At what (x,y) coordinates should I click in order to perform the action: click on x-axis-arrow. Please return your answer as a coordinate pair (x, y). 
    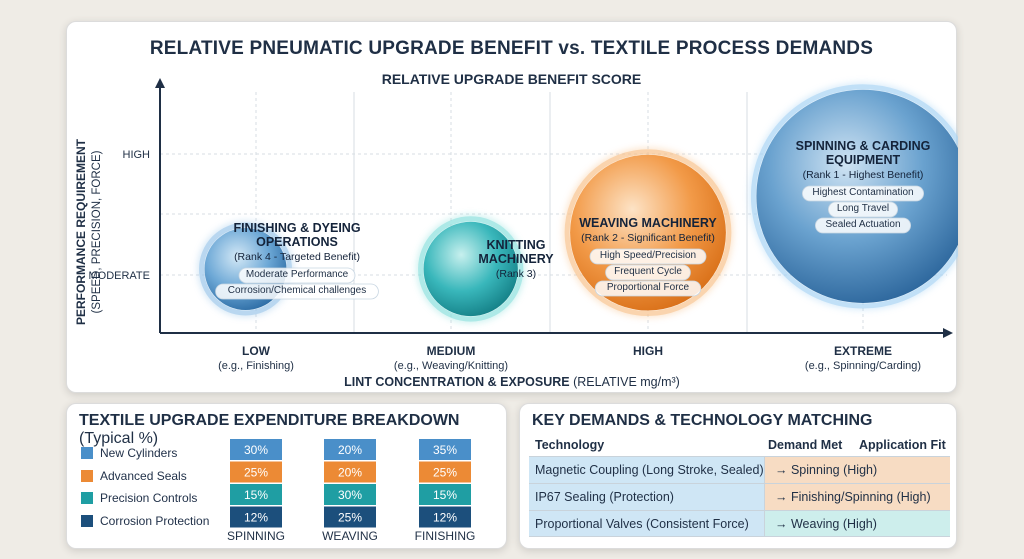
    Looking at the image, I should click on (948, 333).